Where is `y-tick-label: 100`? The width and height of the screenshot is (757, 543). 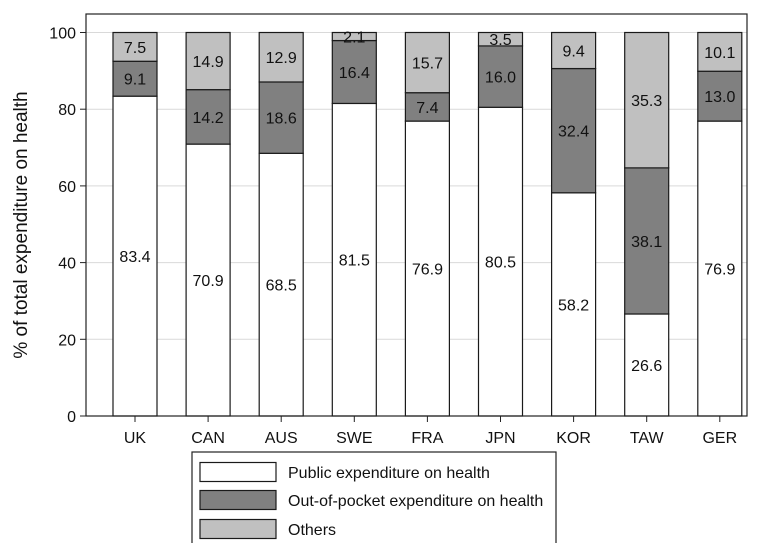 y-tick-label: 100 is located at coordinates (62, 34).